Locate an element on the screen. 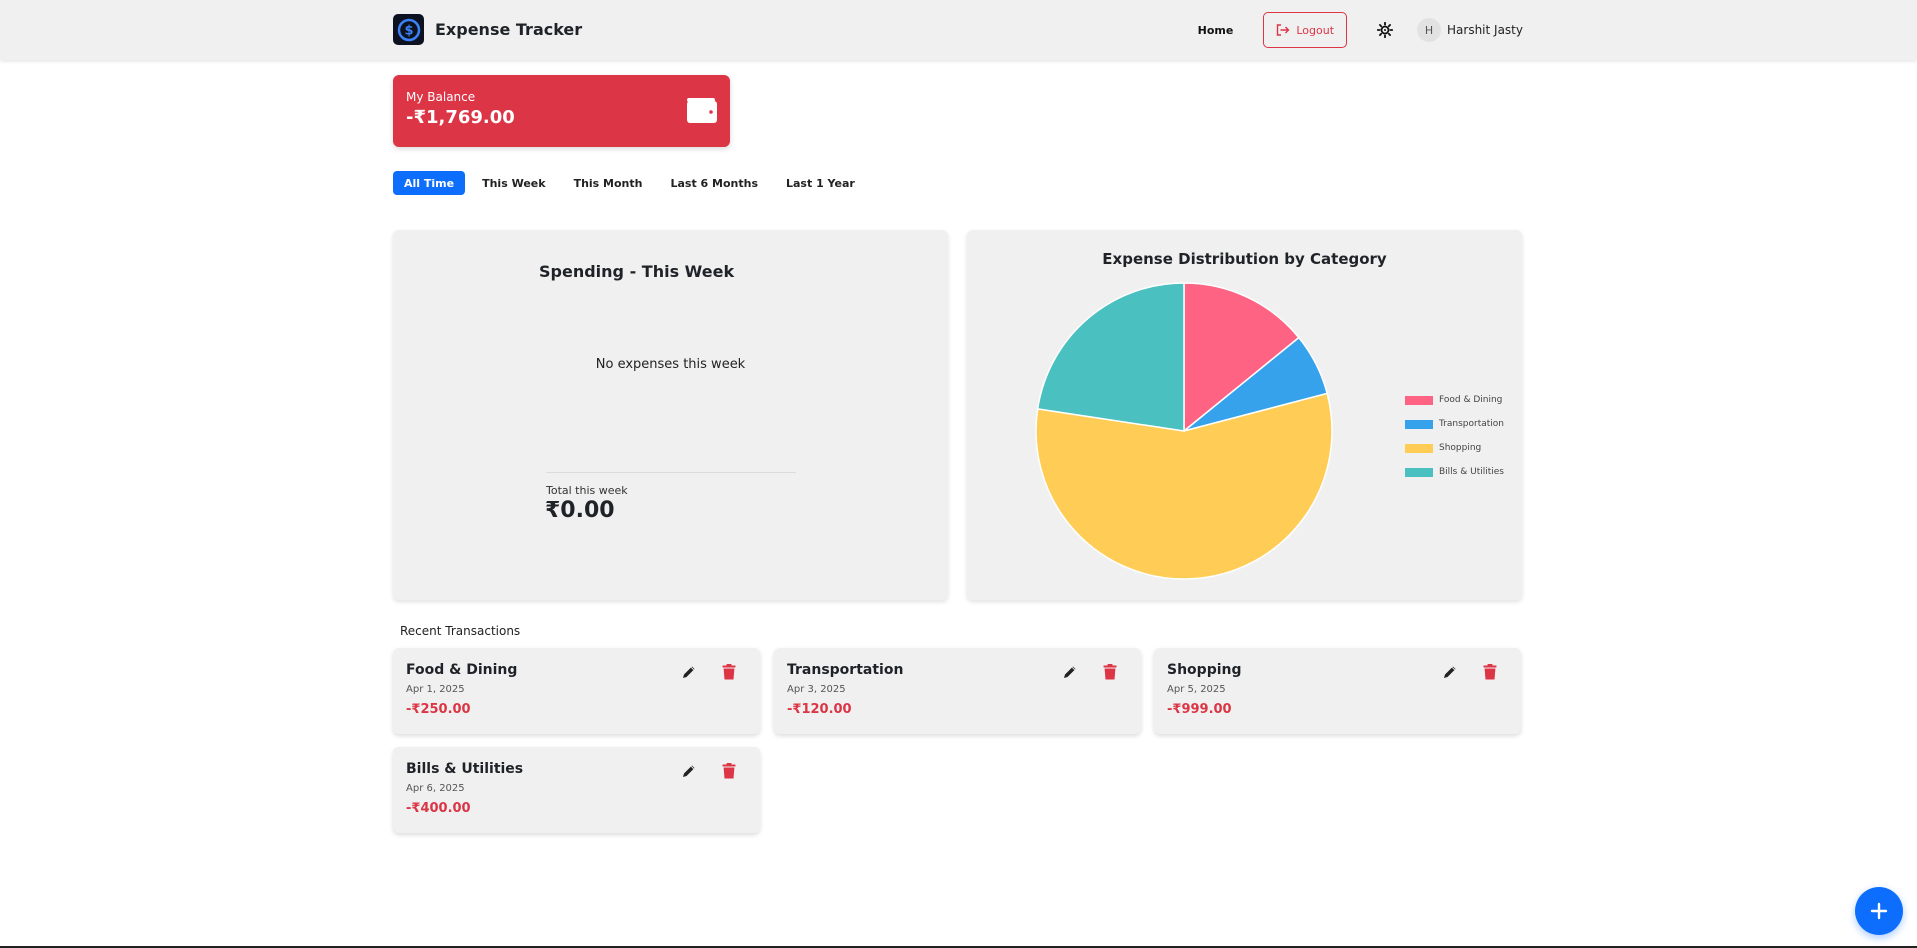  avatar: H is located at coordinates (1429, 30).